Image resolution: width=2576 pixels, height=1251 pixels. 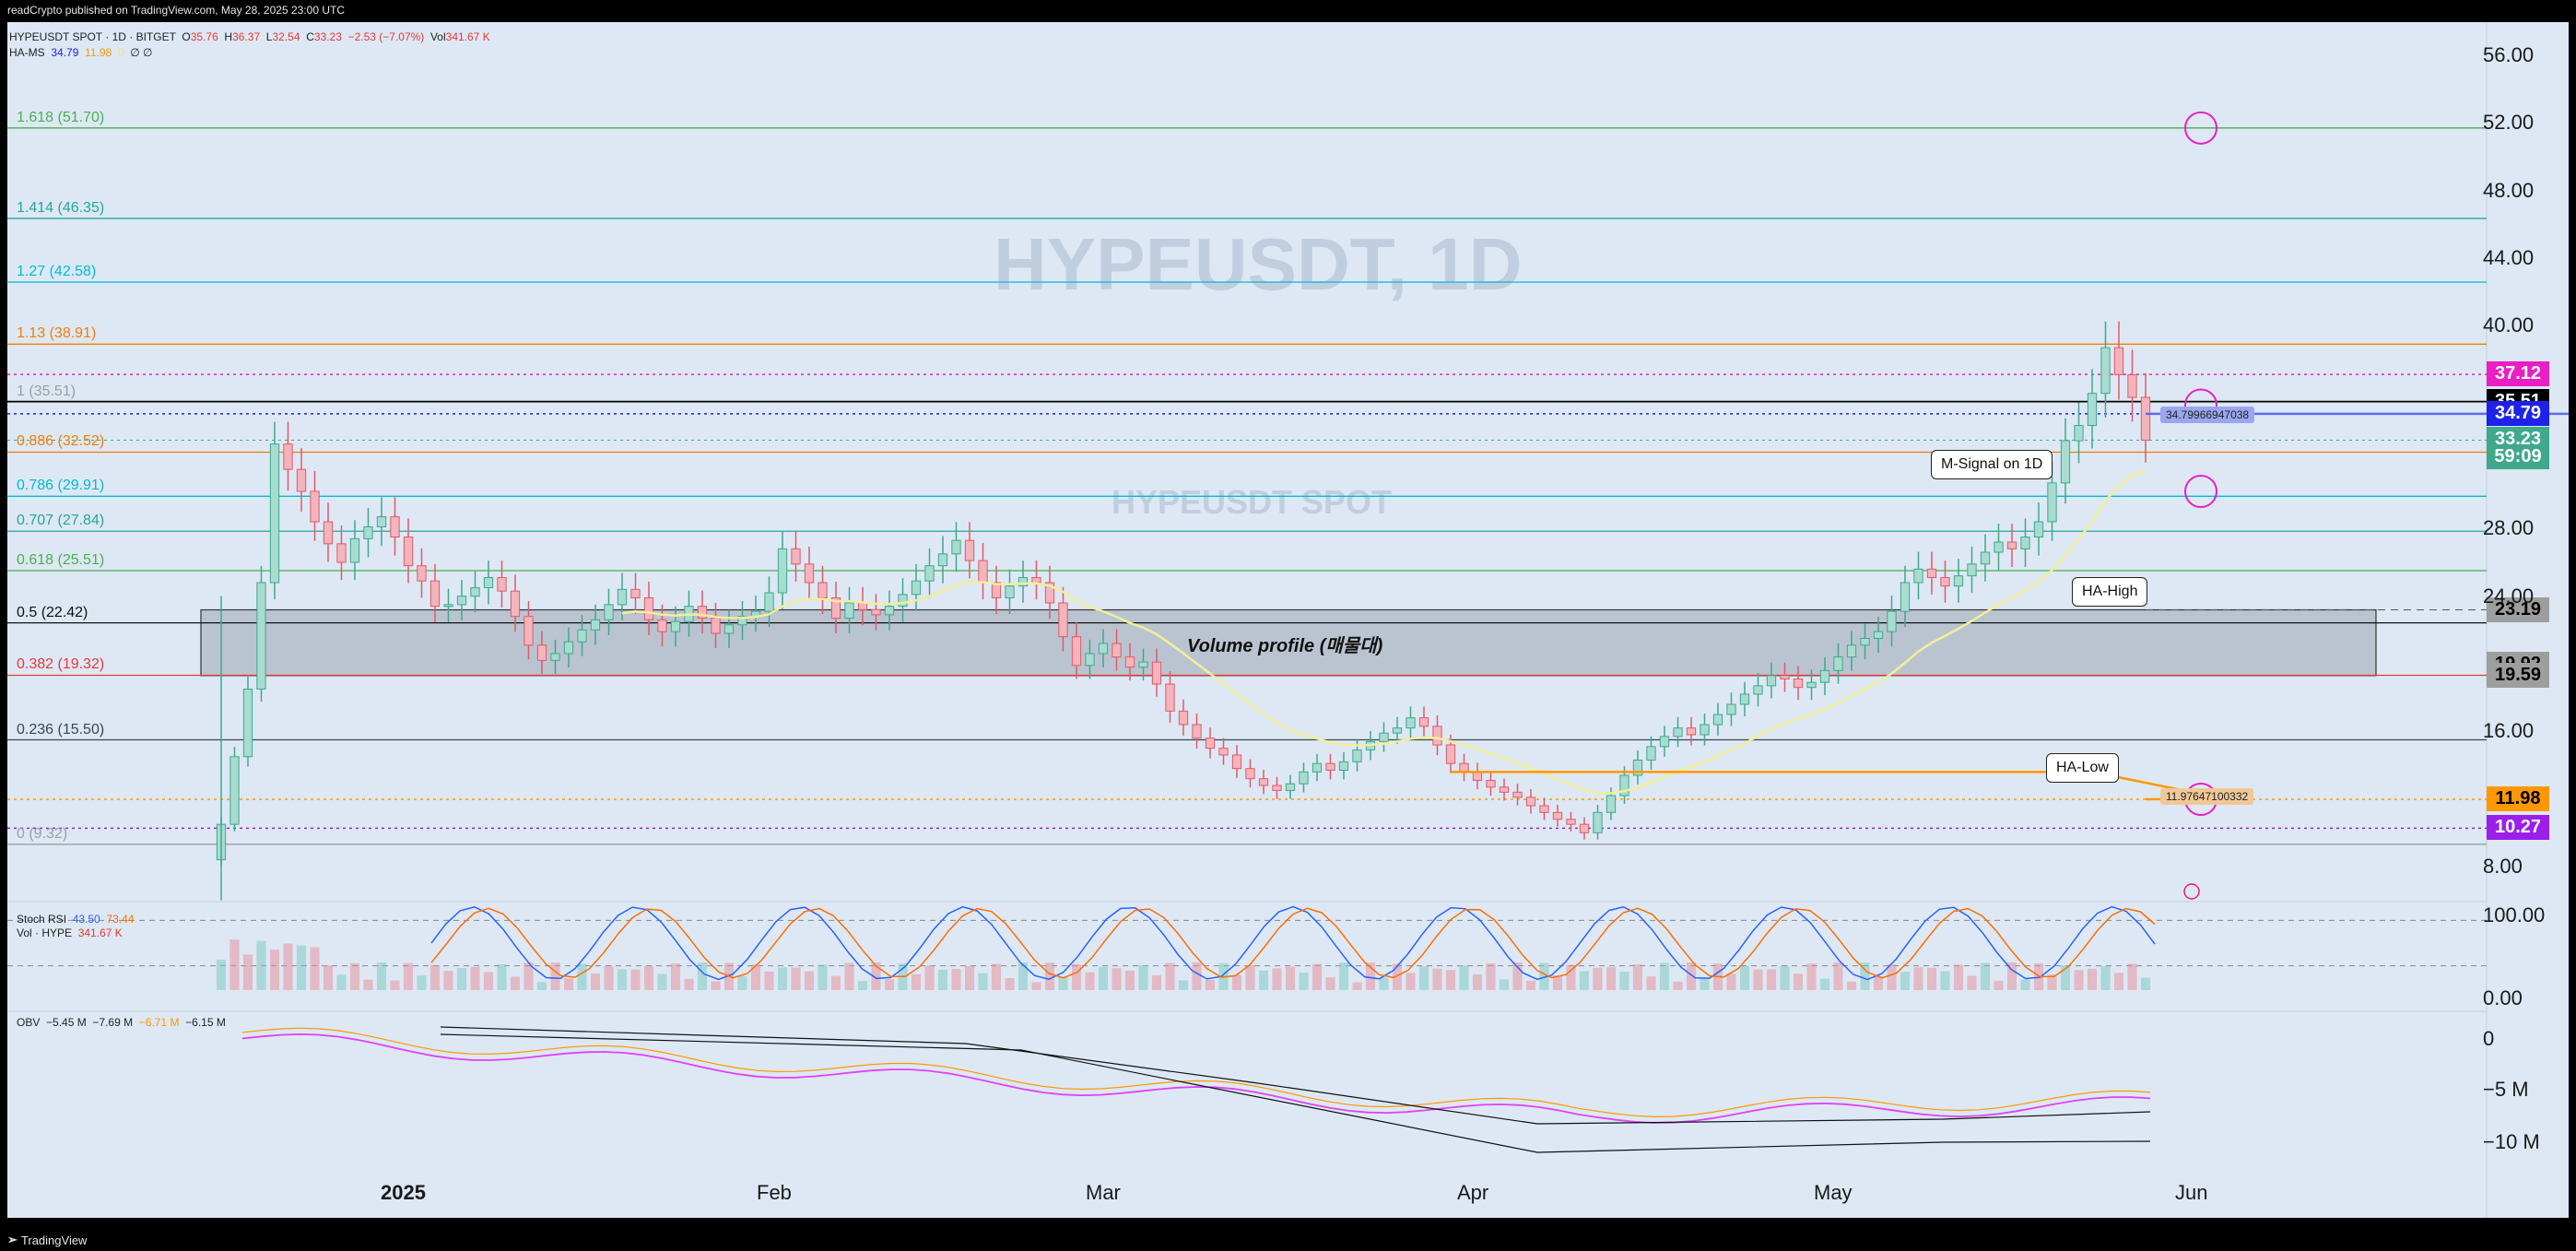 I want to click on fib-label: 0.618 (25.51), so click(x=61, y=559).